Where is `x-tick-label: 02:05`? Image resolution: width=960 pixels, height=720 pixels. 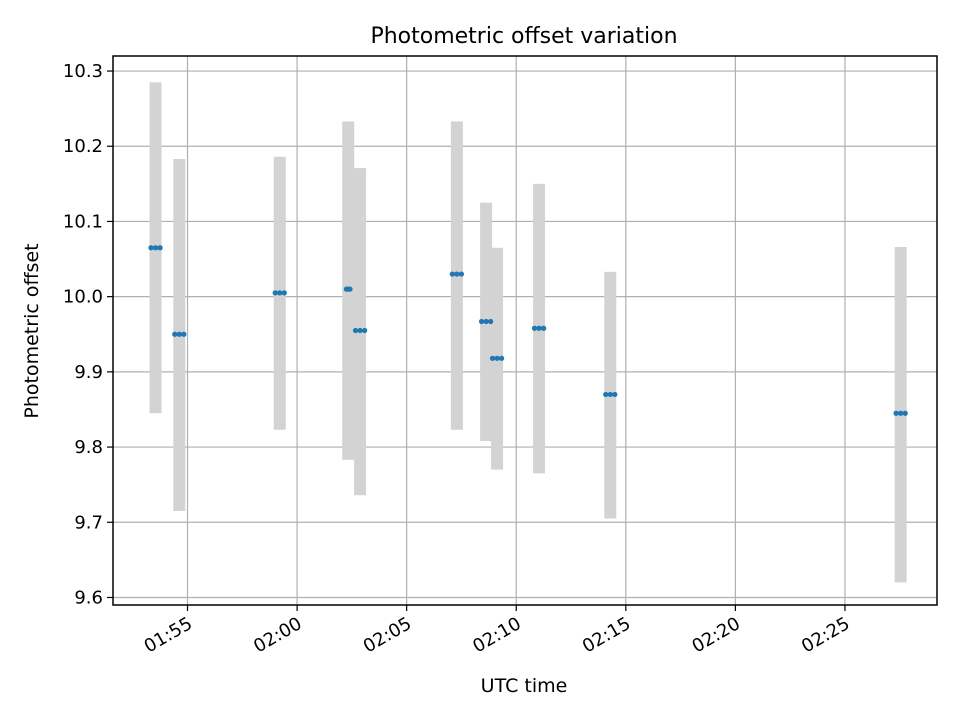
x-tick-label: 02:05 is located at coordinates (387, 635).